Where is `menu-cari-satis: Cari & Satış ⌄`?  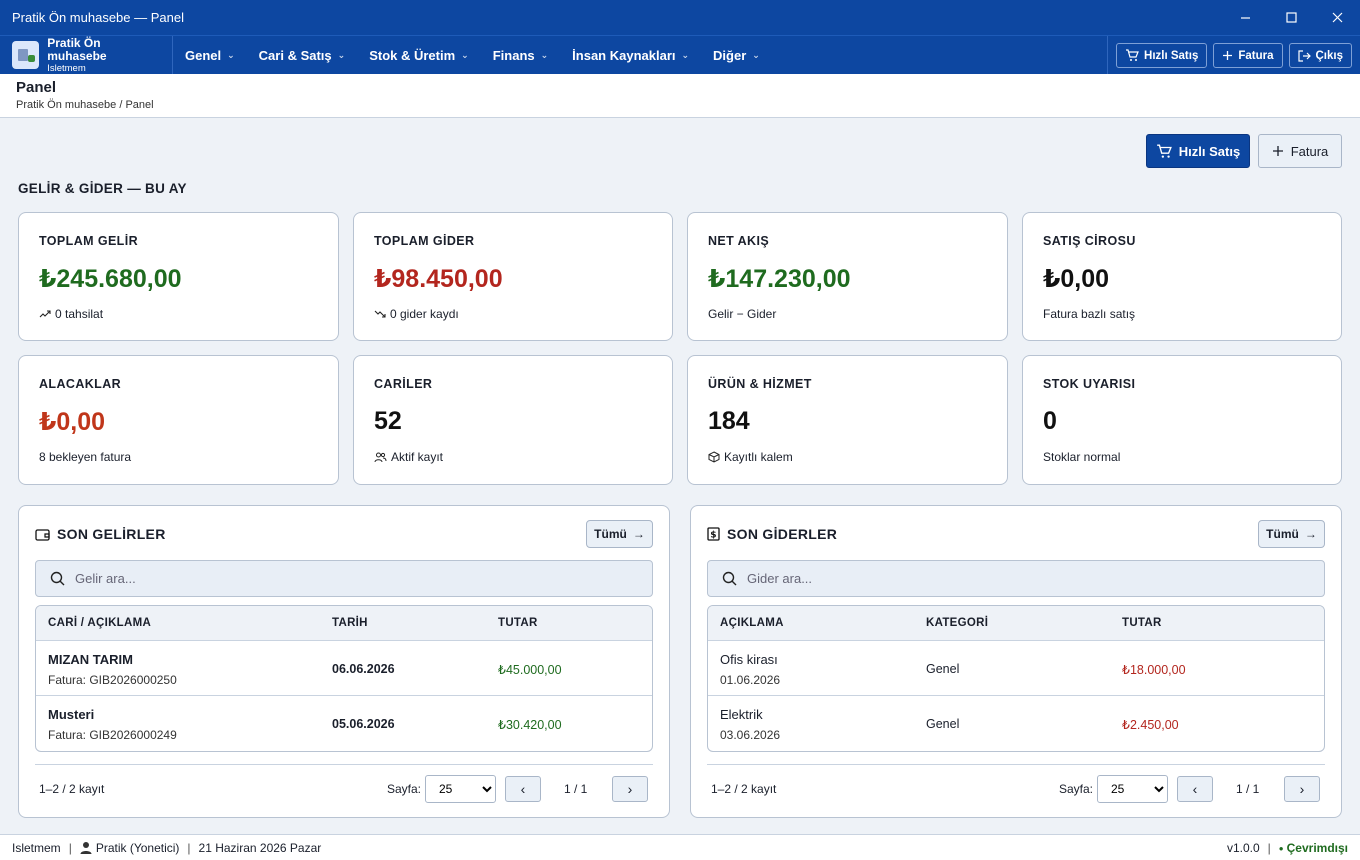
menu-cari-satis: Cari & Satış ⌄ is located at coordinates (302, 55).